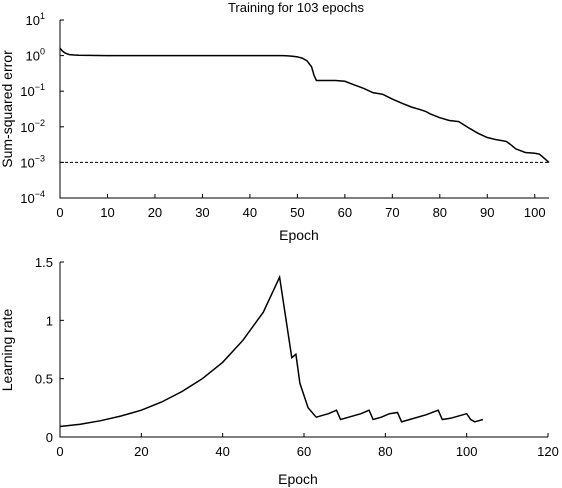  Describe the element at coordinates (44, 262) in the screenshot. I see `learning-rate-y-tick-label: 1.5` at that location.